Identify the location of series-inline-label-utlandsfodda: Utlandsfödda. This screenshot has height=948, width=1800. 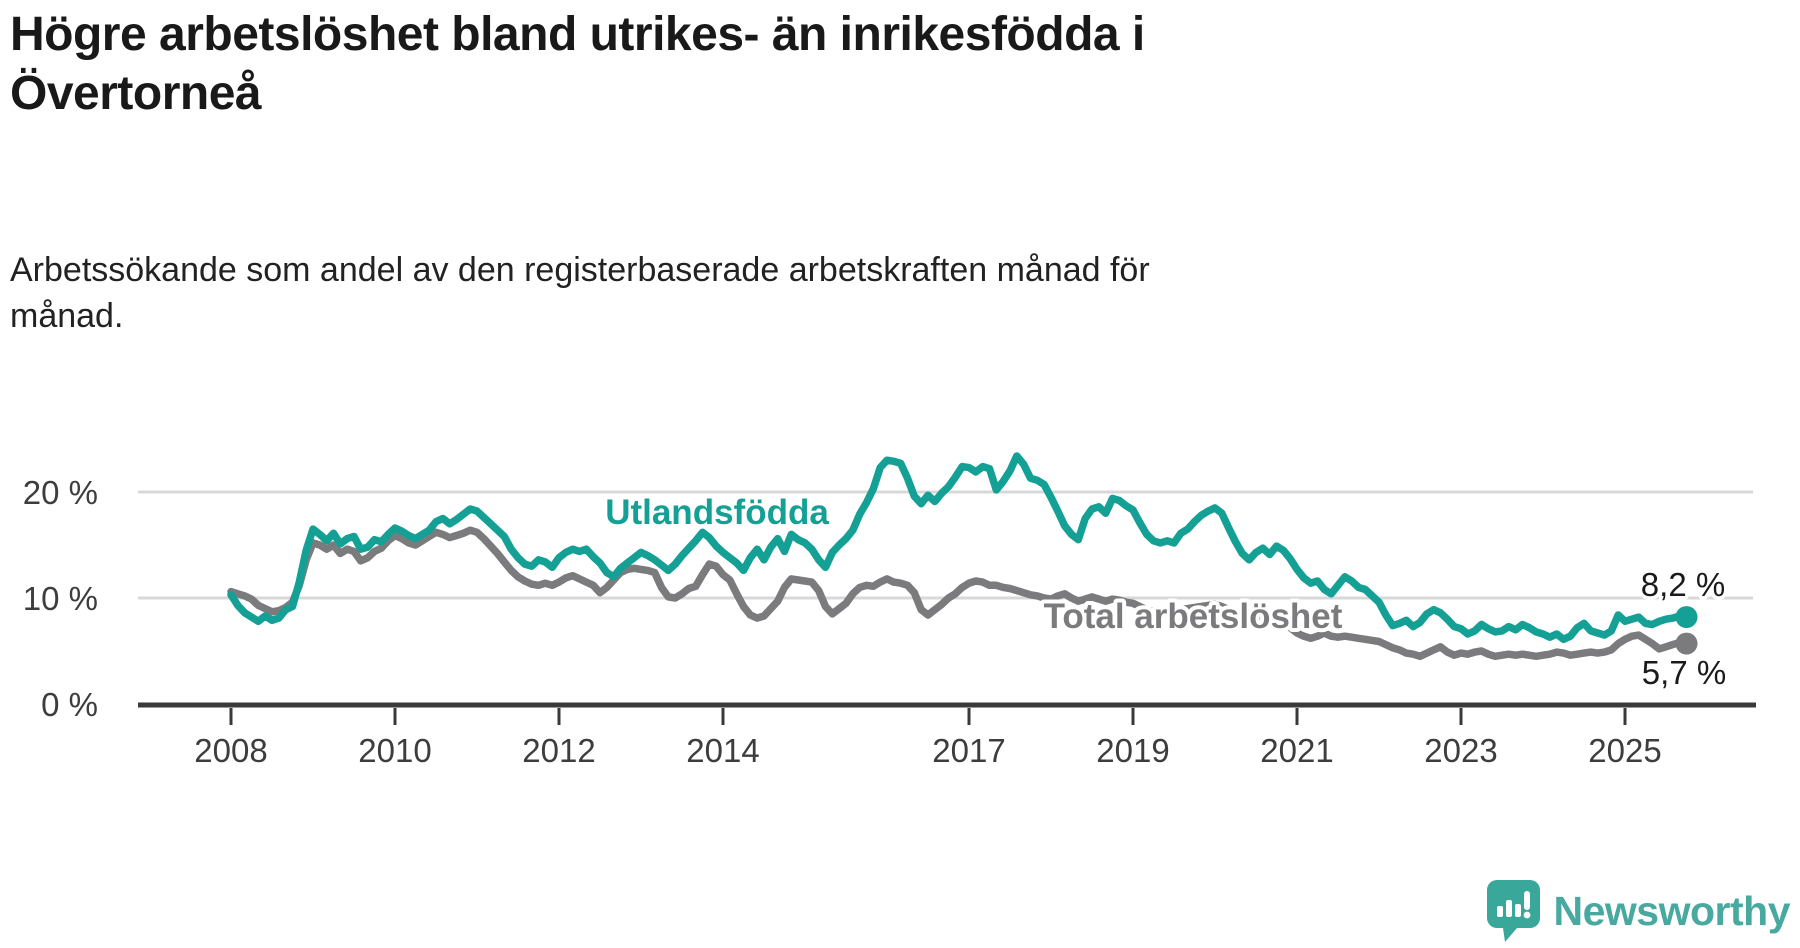
(717, 512).